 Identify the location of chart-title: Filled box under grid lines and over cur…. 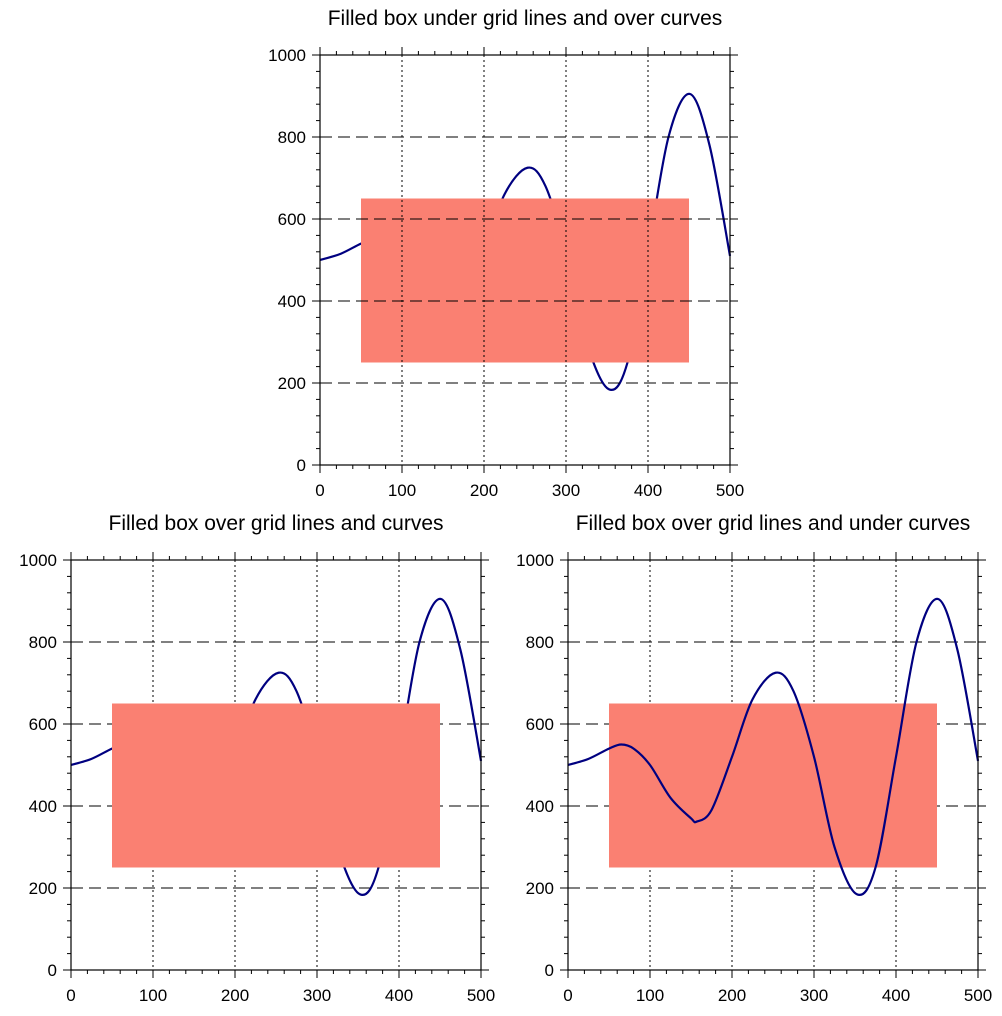
(525, 18).